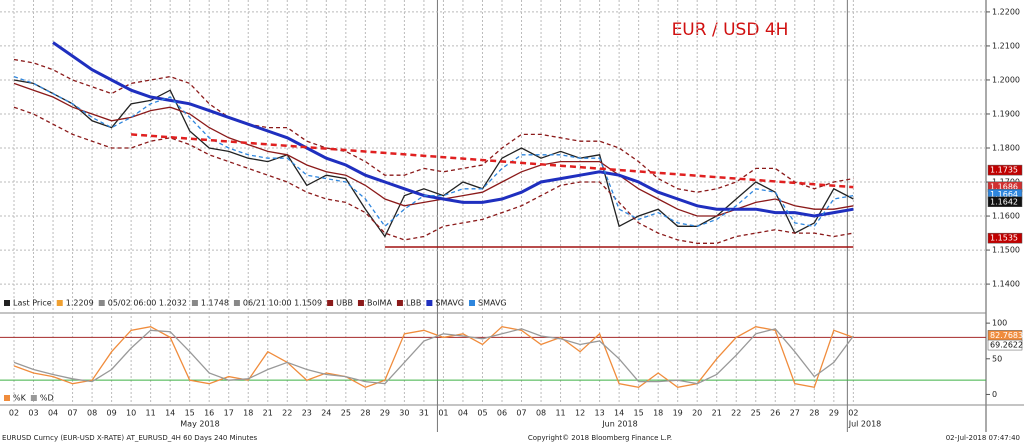 This screenshot has height=444, width=1024. What do you see at coordinates (482, 413) in the screenshot?
I see `x-tick-label: 05` at bounding box center [482, 413].